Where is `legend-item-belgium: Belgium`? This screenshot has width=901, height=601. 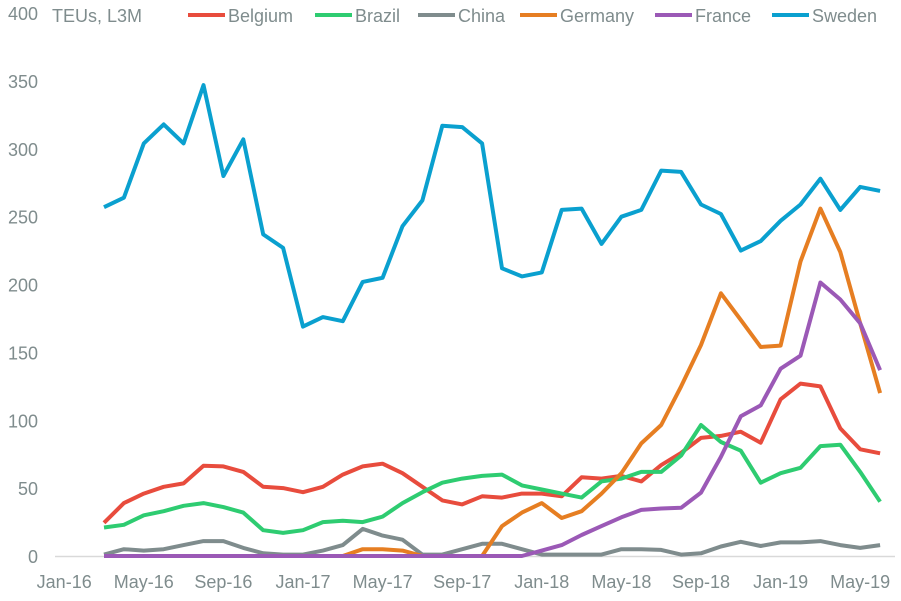 legend-item-belgium: Belgium is located at coordinates (240, 16).